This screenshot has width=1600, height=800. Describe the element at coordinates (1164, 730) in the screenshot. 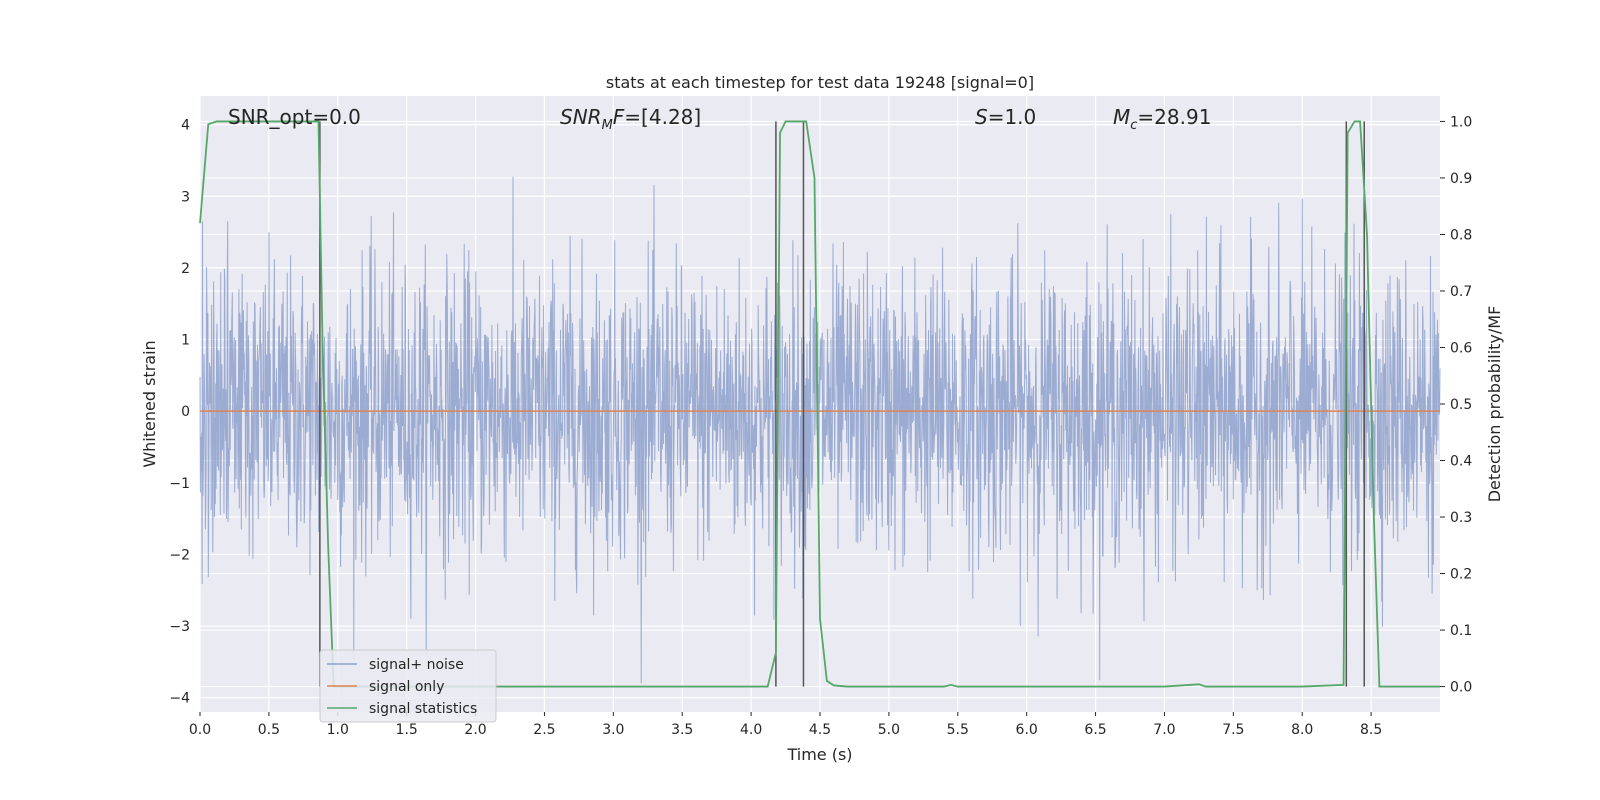

I see `x-tick-label-14: 7.0` at that location.